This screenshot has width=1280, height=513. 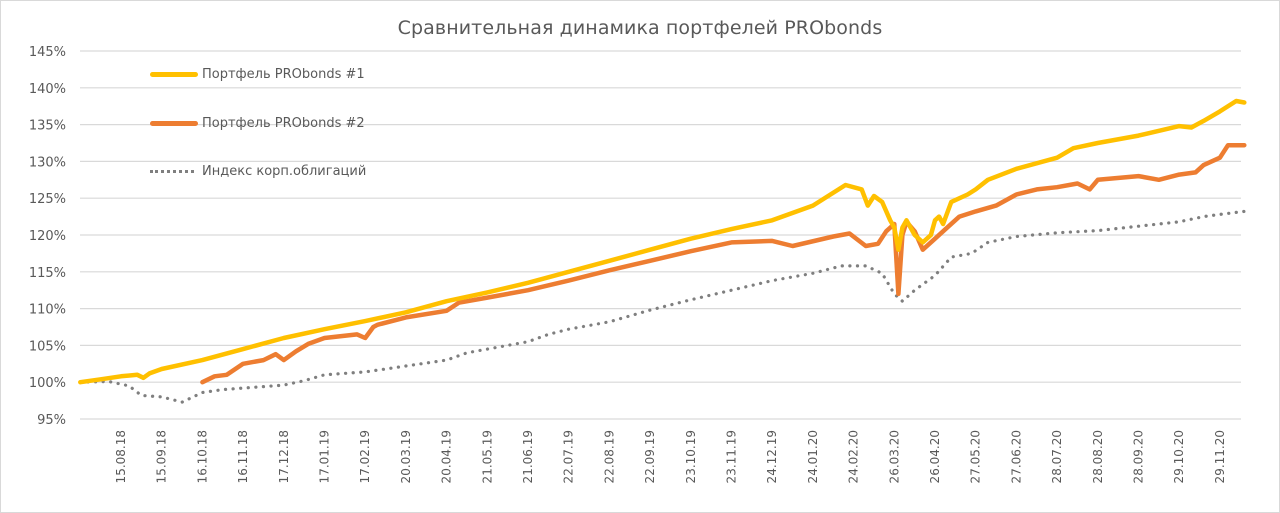 I want to click on x-tick-label: 20.03.19, so click(x=406, y=456).